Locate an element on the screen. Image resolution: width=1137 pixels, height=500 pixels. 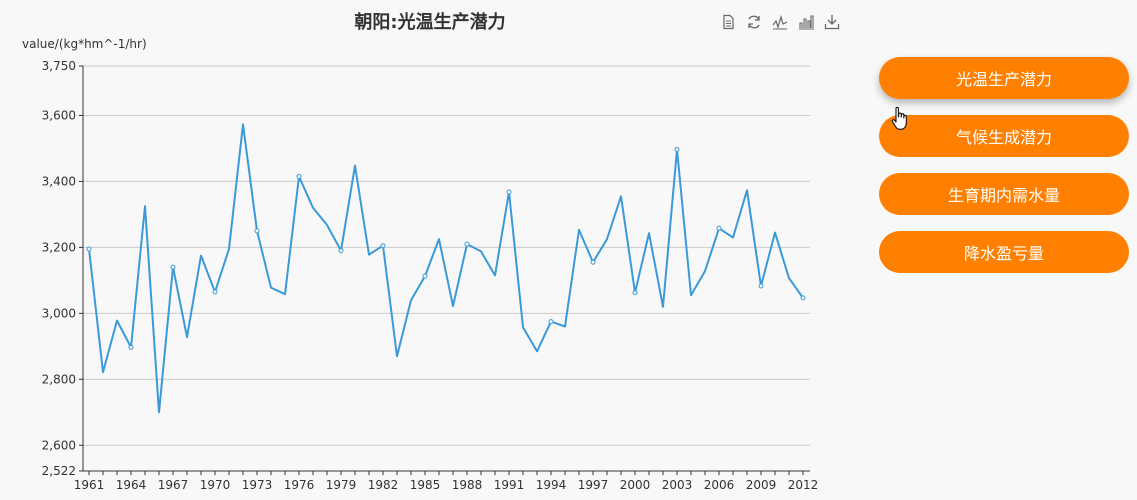
data-view-icon is located at coordinates (728, 22).